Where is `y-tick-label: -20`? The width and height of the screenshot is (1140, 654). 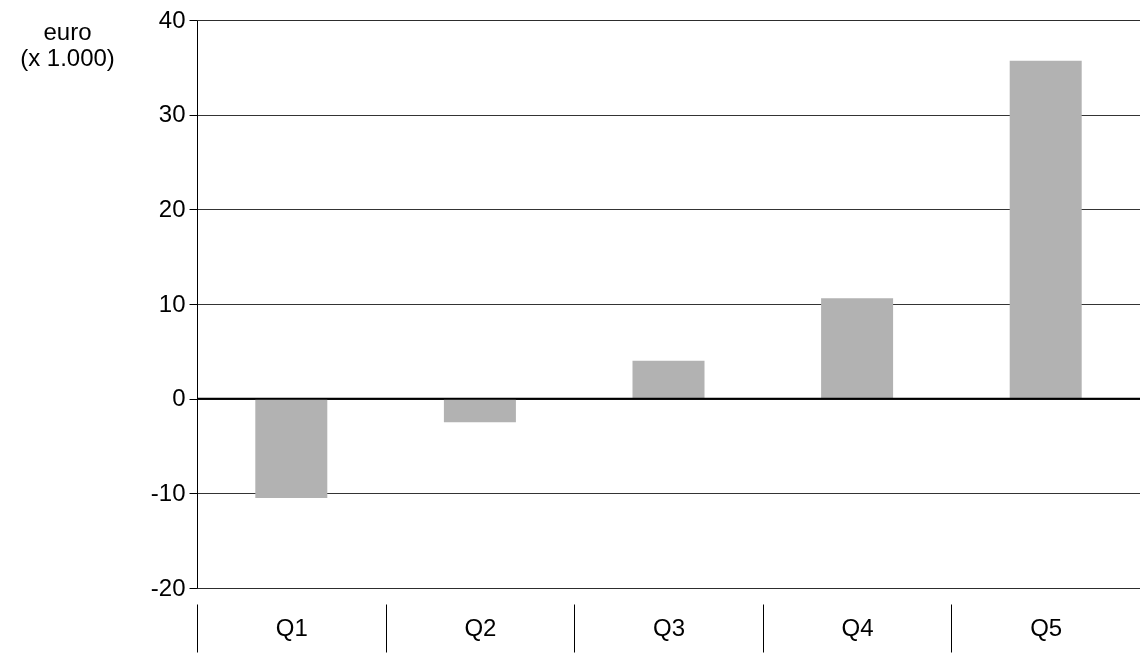 y-tick-label: -20 is located at coordinates (168, 587).